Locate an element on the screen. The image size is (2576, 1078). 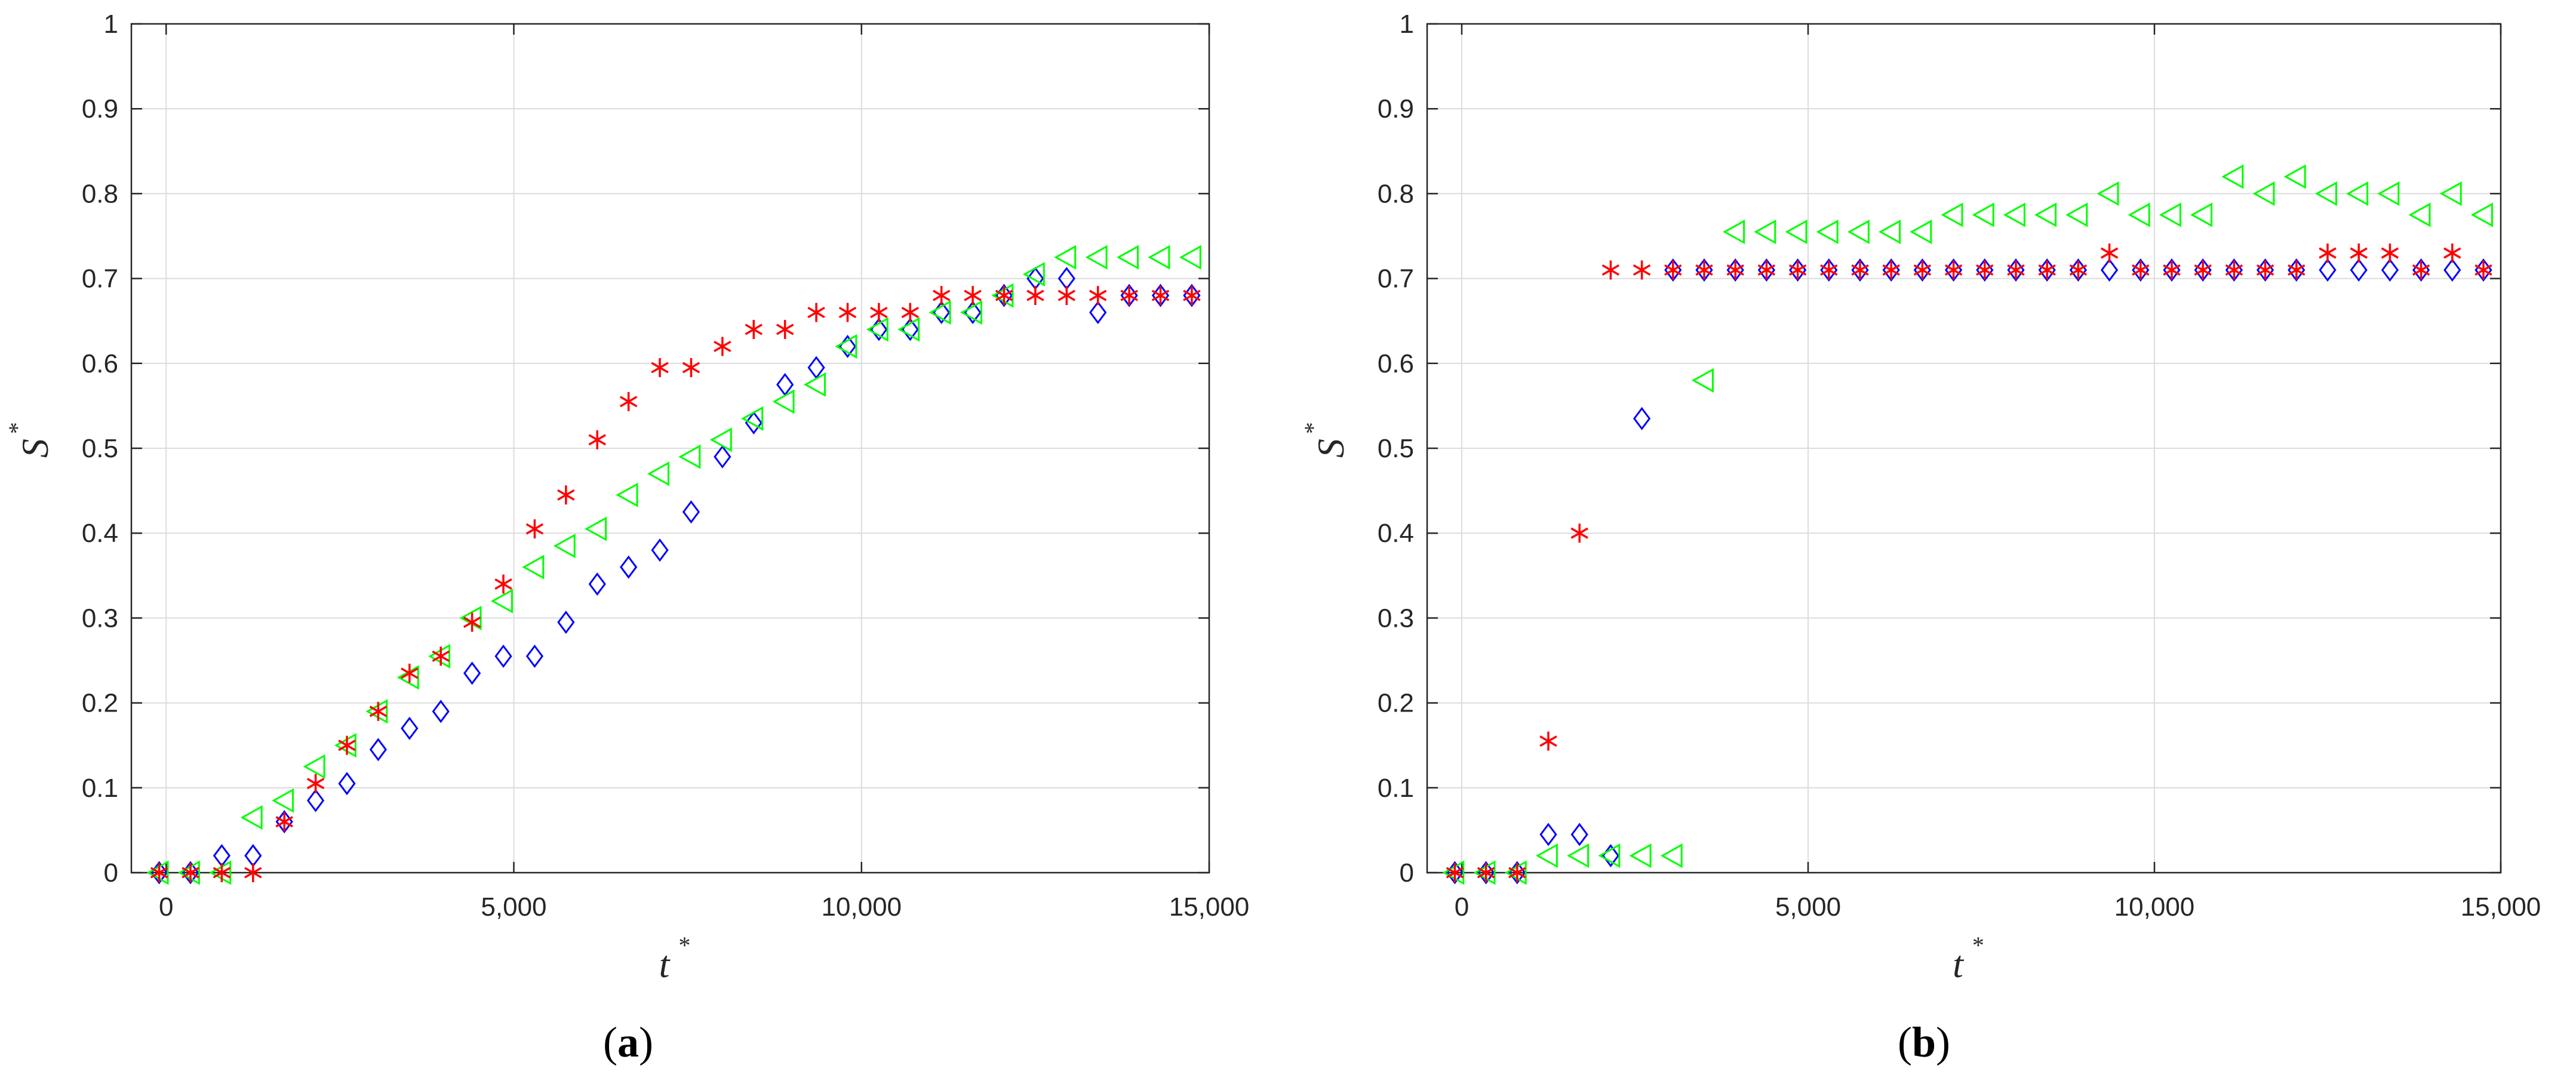
y-tick-label: 0.3 is located at coordinates (1396, 618).